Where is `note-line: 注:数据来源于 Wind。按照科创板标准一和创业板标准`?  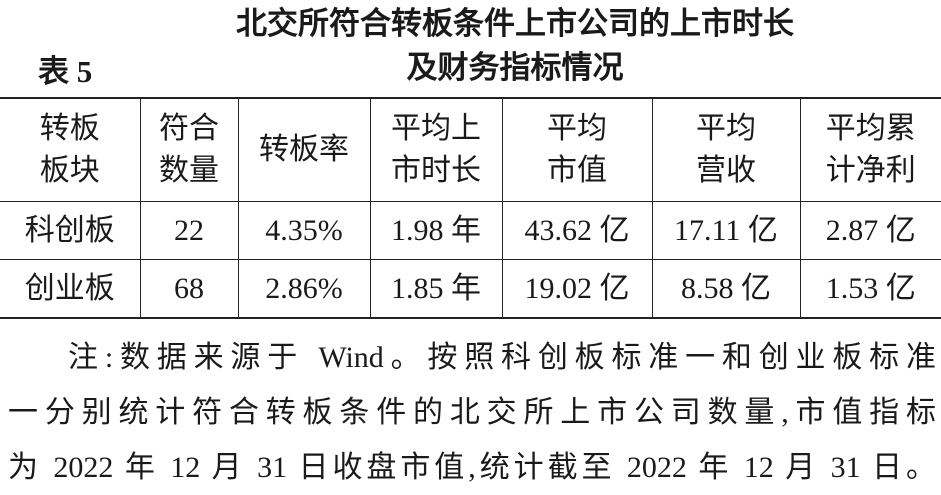
note-line: 注:数据来源于 Wind。按照科创板标准一和创业板标准 is located at coordinates (472, 357).